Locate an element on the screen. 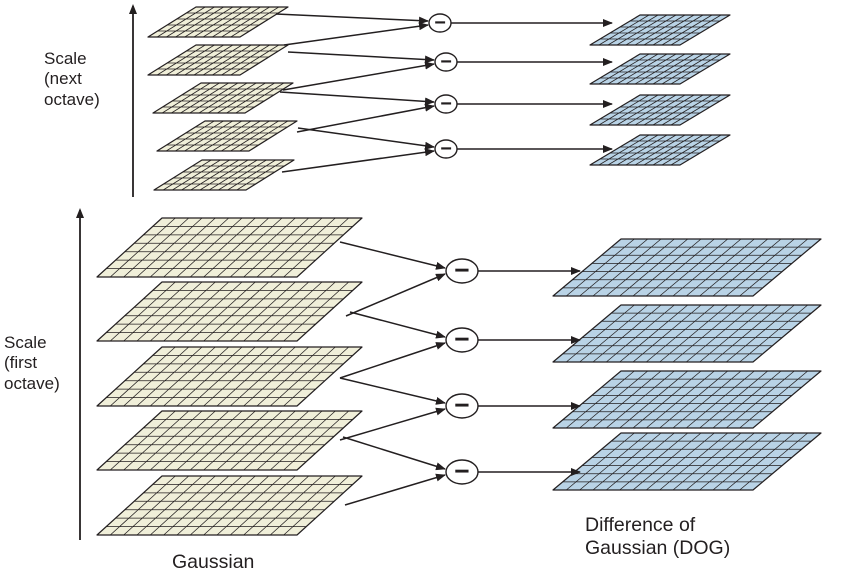 This screenshot has height=588, width=849. next-octave-label-line-2: (next is located at coordinates (63, 79).